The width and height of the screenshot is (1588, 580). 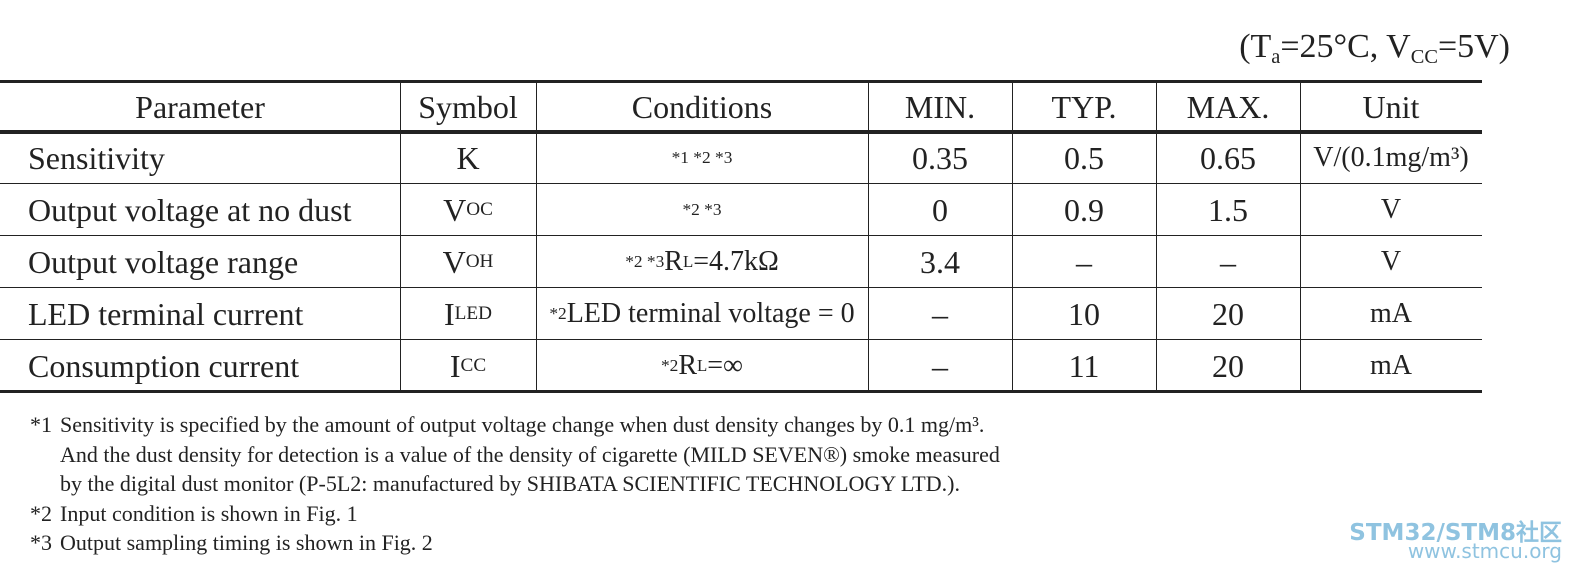 I want to click on text: MIN., so click(x=940, y=106).